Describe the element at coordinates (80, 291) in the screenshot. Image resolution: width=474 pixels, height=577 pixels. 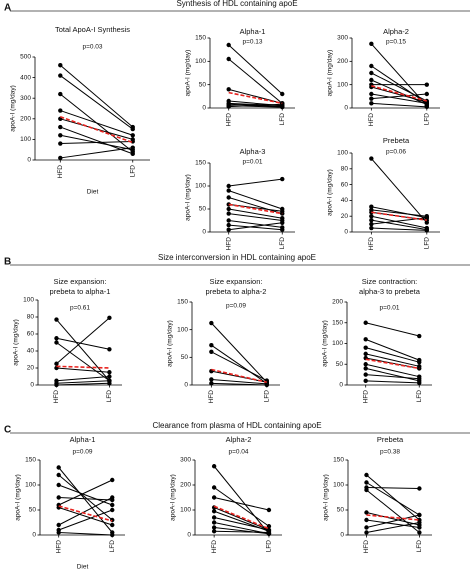
I see `chart-title: prebeta to alpha-1` at that location.